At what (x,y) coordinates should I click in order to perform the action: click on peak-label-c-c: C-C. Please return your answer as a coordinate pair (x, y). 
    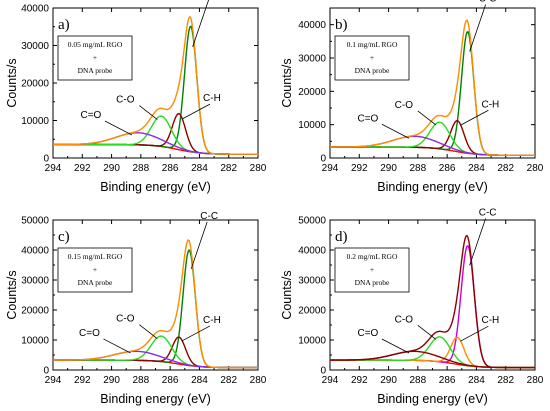
    Looking at the image, I should click on (488, 2).